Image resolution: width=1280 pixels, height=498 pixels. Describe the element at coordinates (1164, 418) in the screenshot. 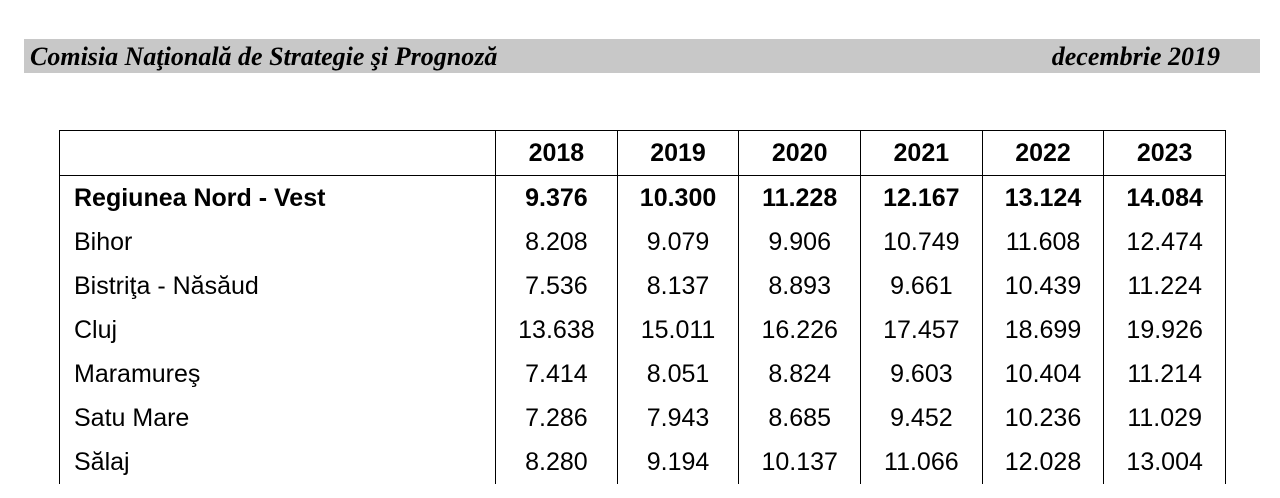

I see `cell-value: 11.029` at that location.